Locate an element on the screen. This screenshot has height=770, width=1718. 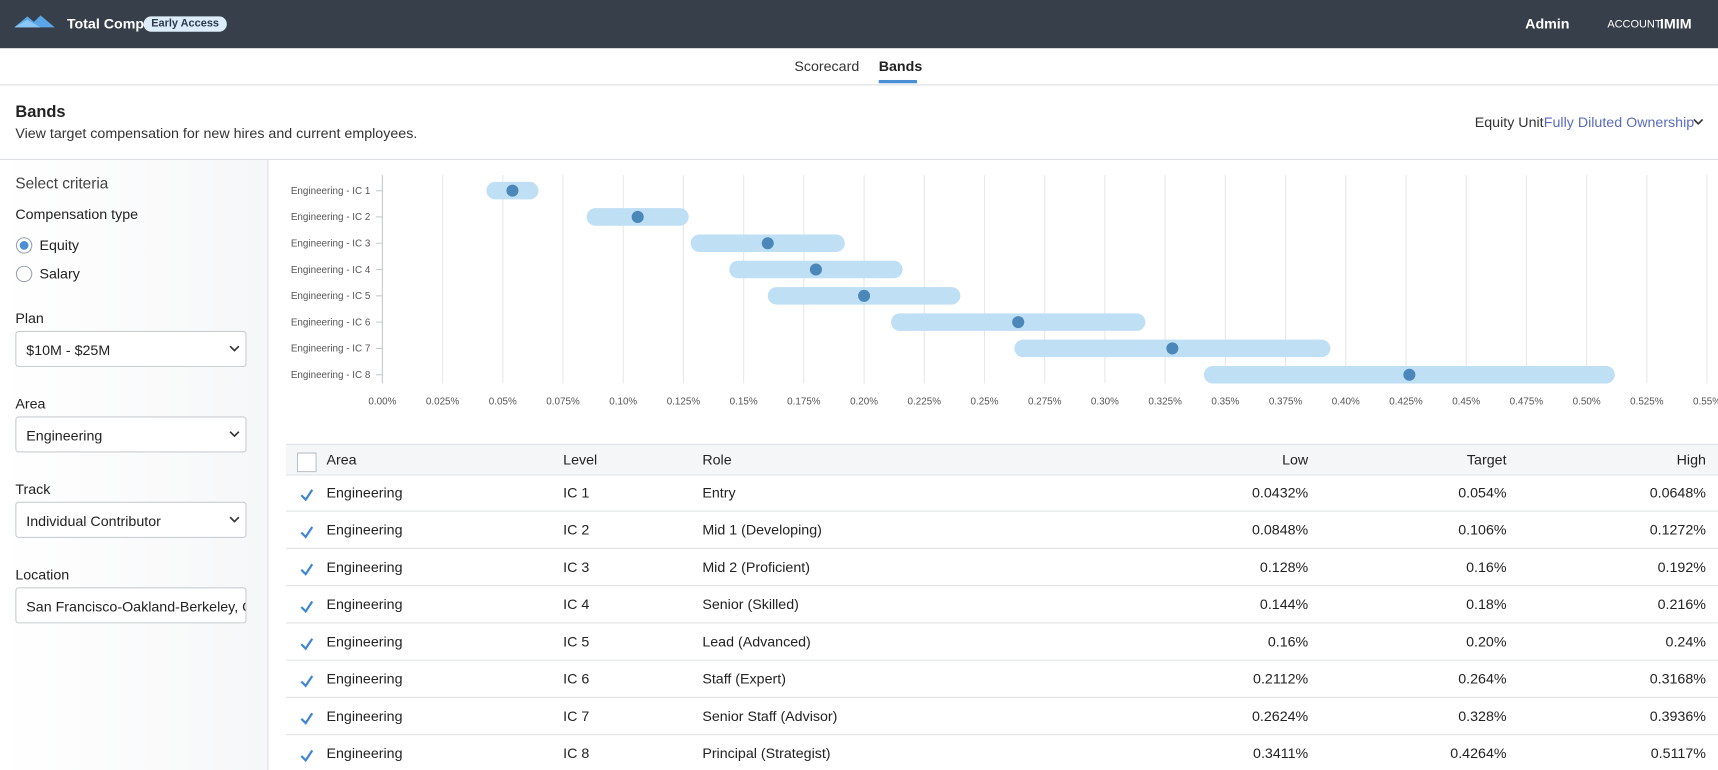
y-tick-label: Engineering - IC 3 is located at coordinates (331, 244).